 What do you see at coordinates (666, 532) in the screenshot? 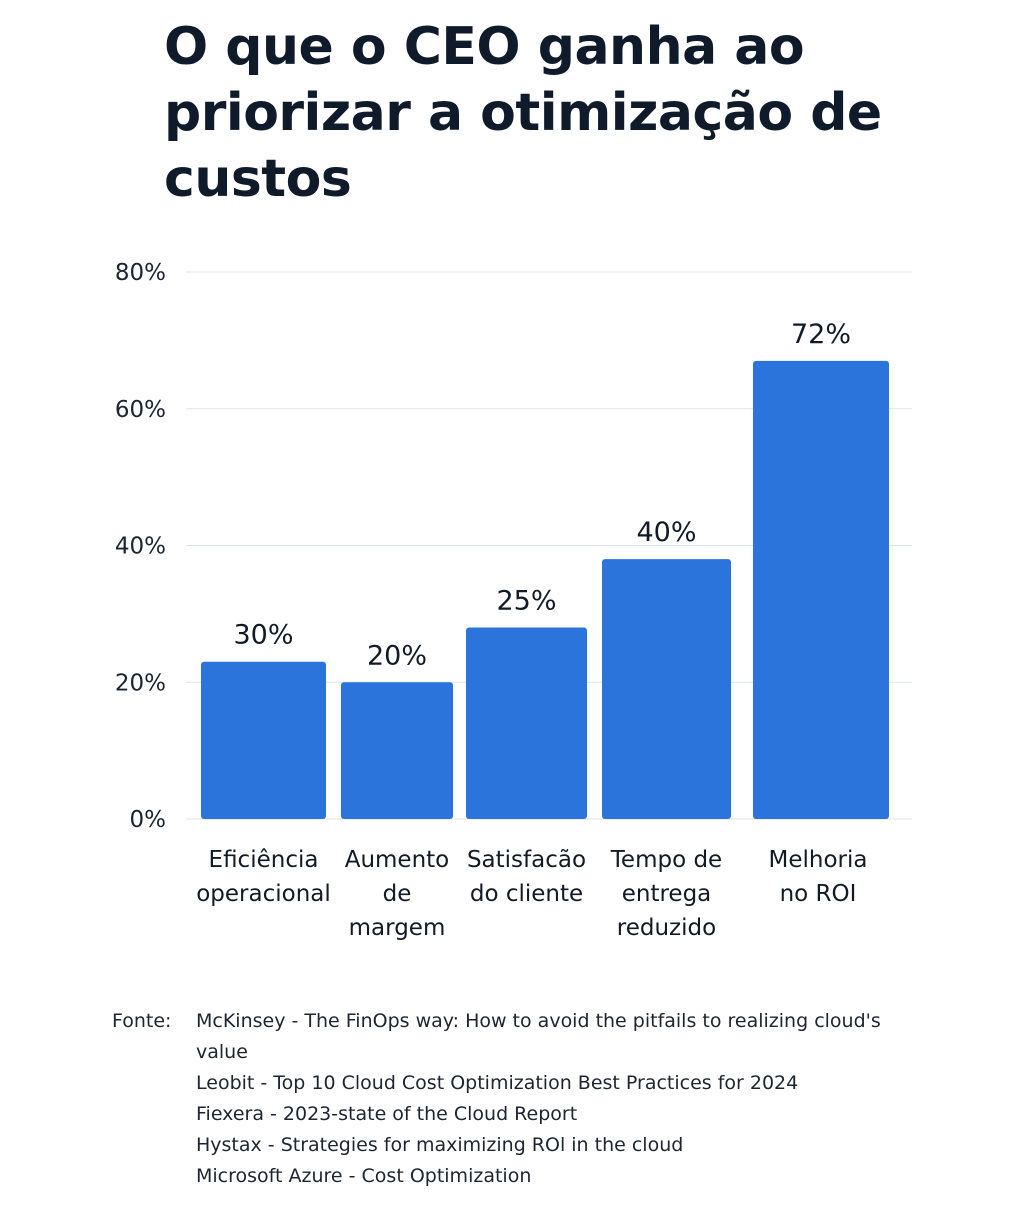
I see `data-label: 40%` at bounding box center [666, 532].